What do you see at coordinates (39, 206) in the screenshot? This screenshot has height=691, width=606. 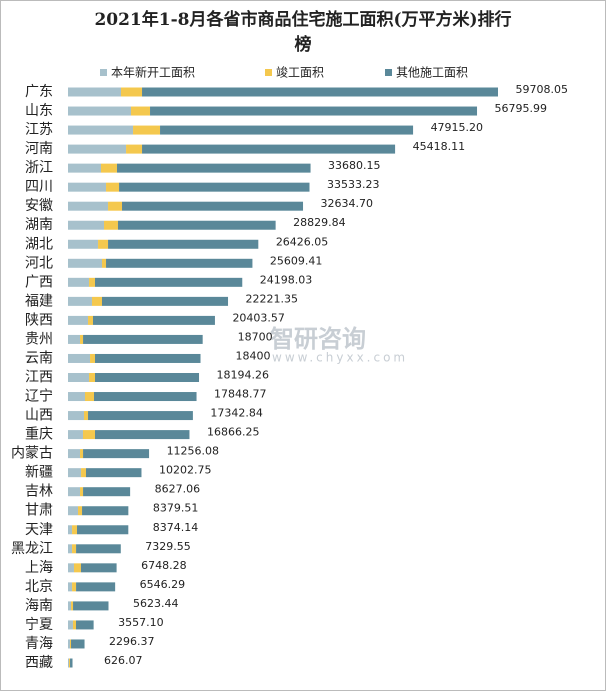 I see `category-label: 安徽` at bounding box center [39, 206].